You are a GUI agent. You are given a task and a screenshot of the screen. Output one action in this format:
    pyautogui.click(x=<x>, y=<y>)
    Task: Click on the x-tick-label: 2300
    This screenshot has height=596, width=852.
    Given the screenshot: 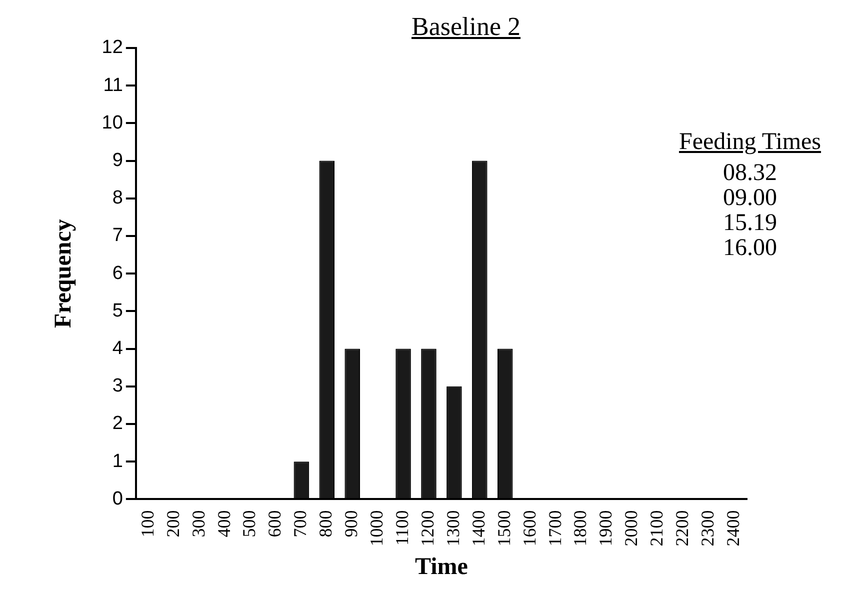 What is the action you would take?
    pyautogui.click(x=708, y=528)
    